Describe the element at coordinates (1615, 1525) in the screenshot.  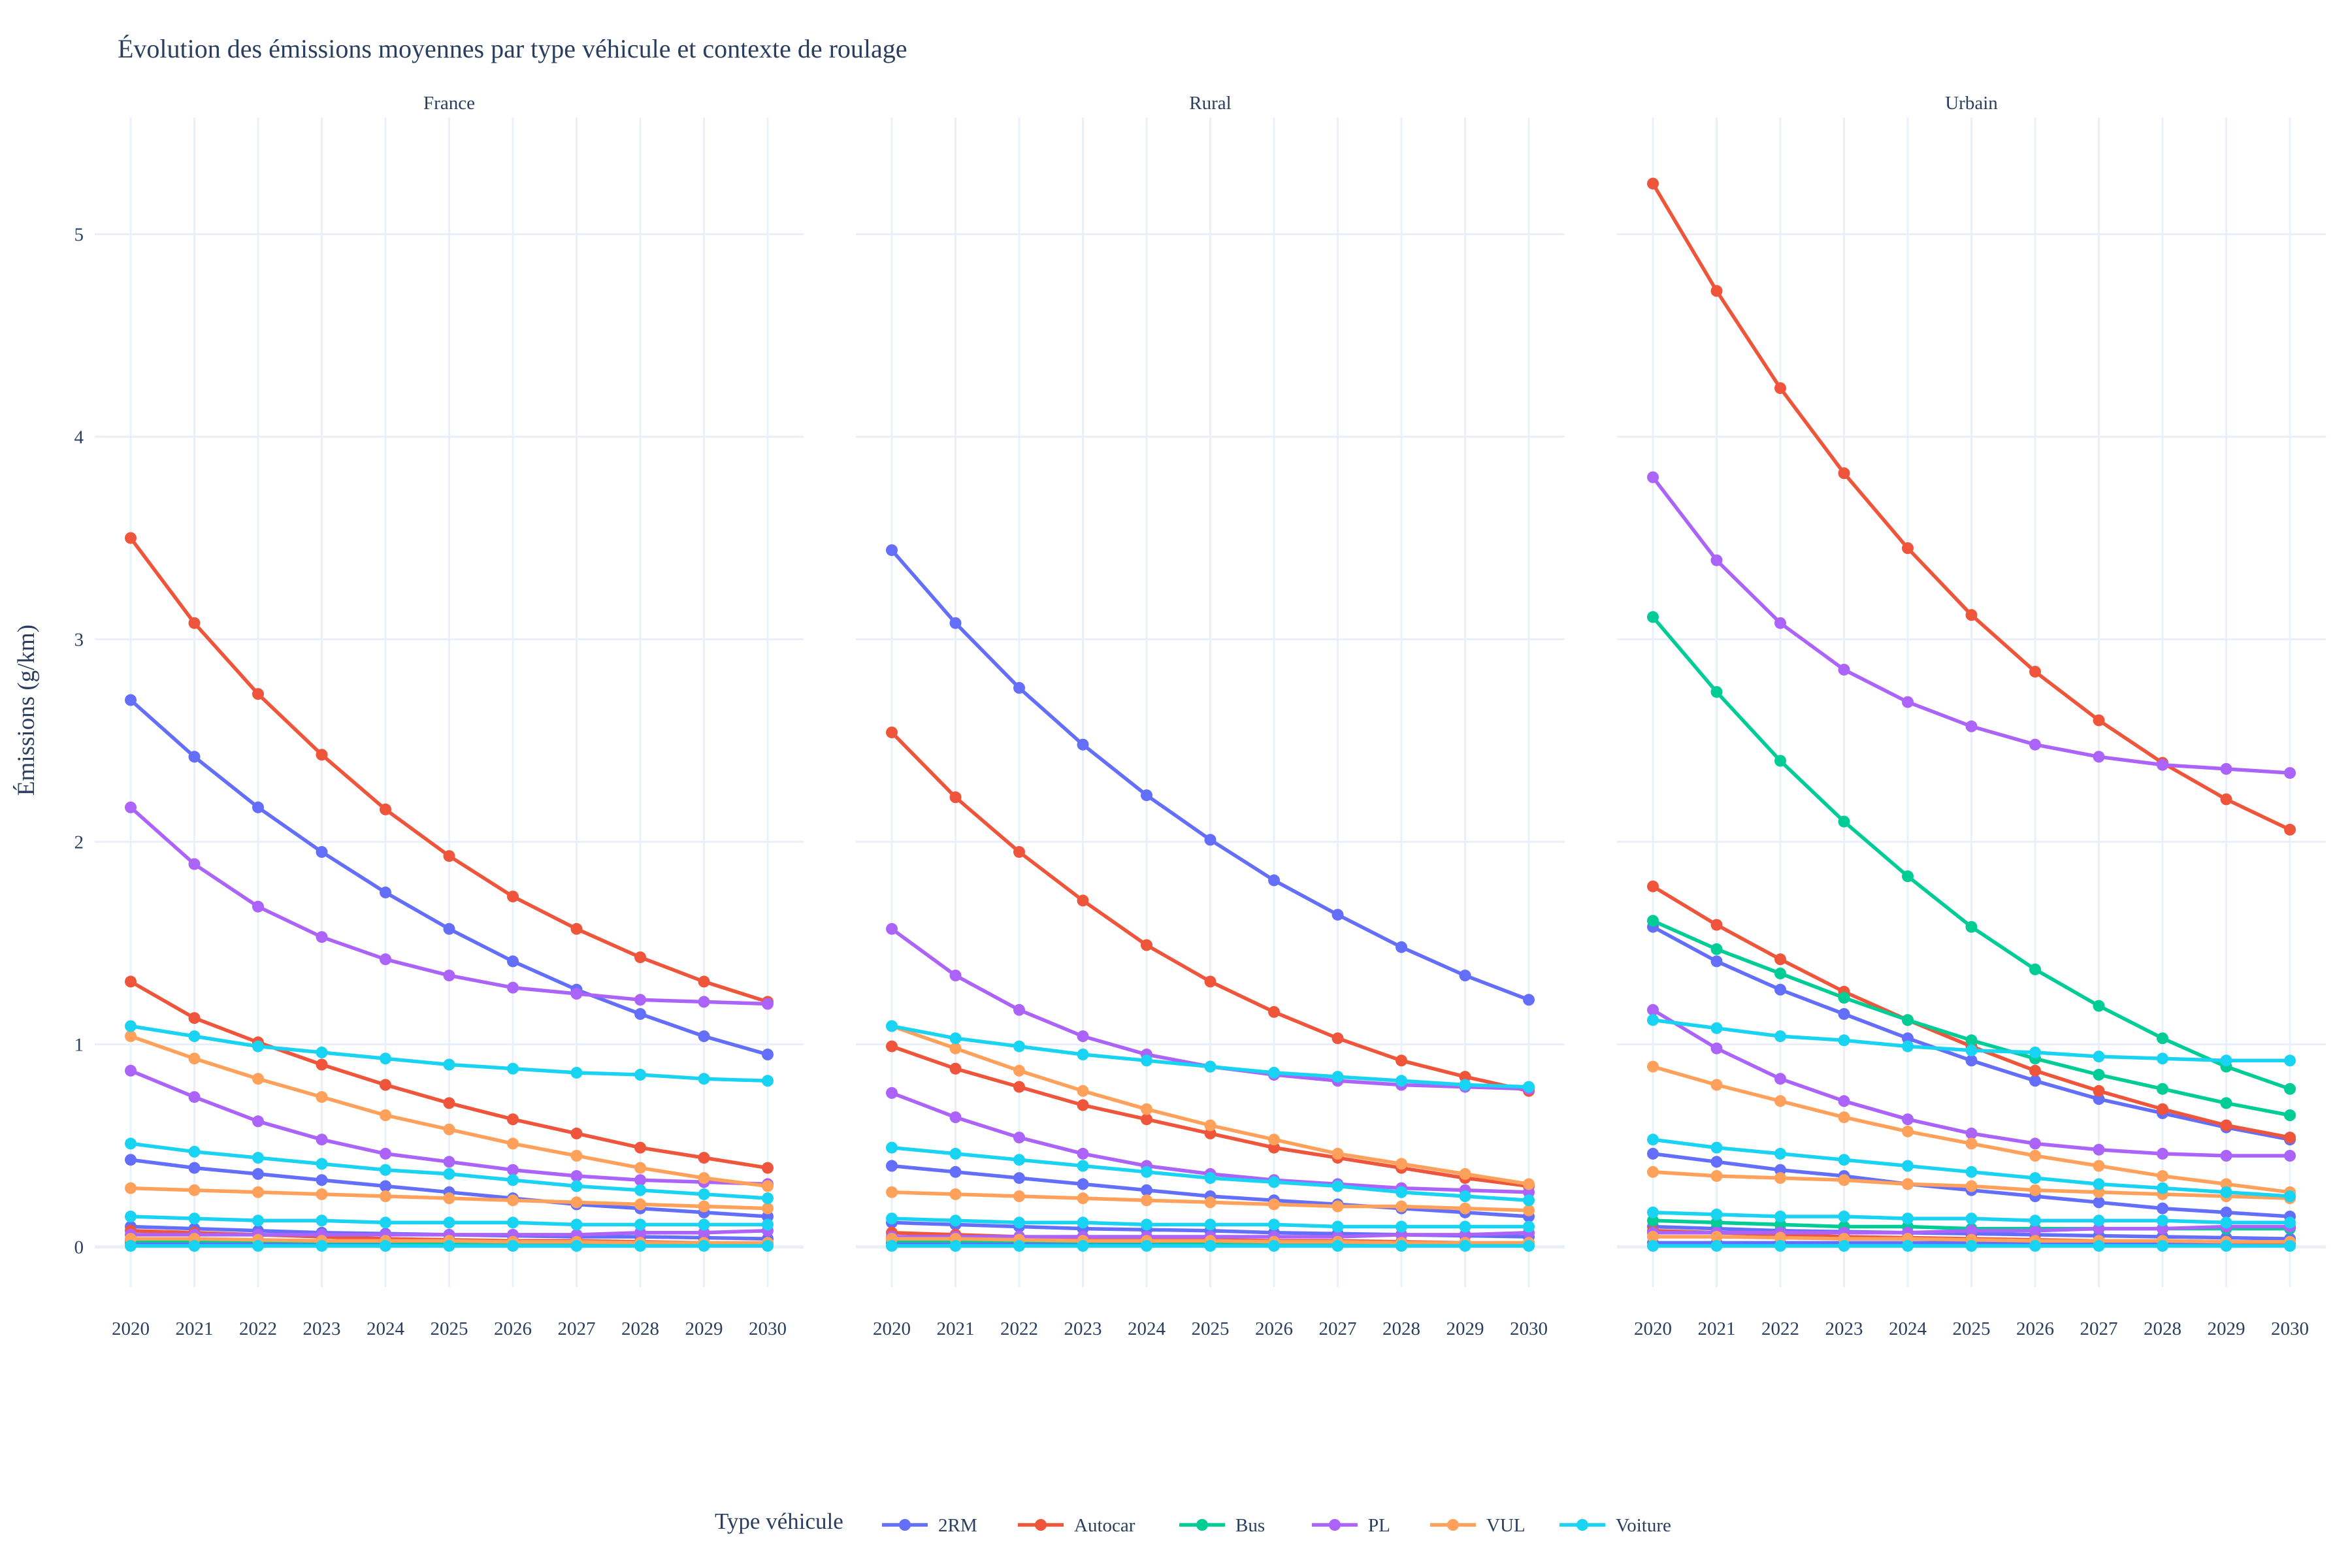
I see `legend-item-voiture: Voiture` at that location.